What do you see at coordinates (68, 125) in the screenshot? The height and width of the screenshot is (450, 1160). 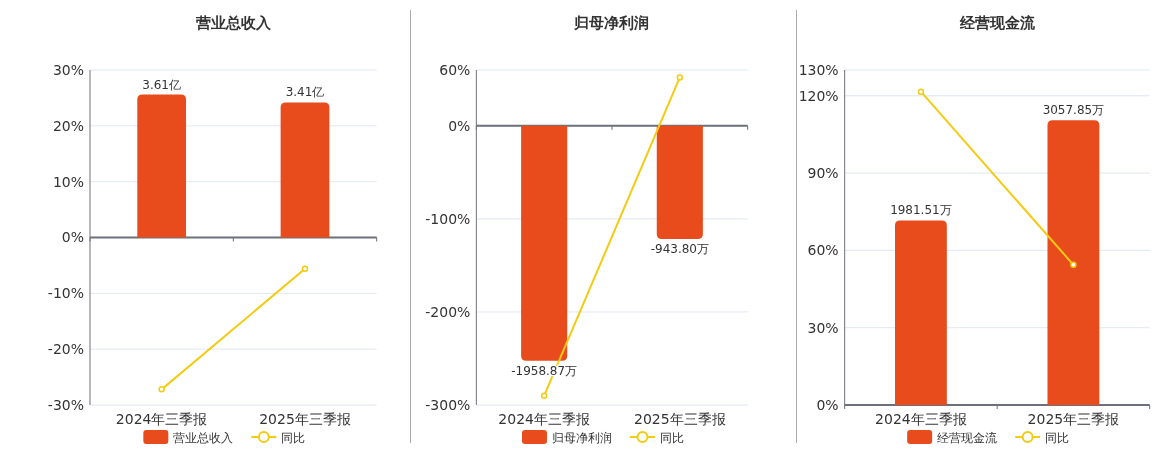 I see `y-tick-label: 20%` at bounding box center [68, 125].